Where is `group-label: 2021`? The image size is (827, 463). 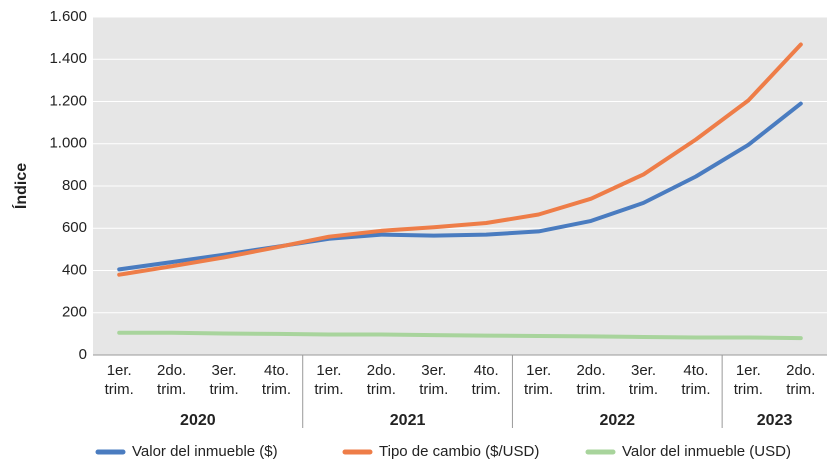 group-label: 2021 is located at coordinates (408, 420).